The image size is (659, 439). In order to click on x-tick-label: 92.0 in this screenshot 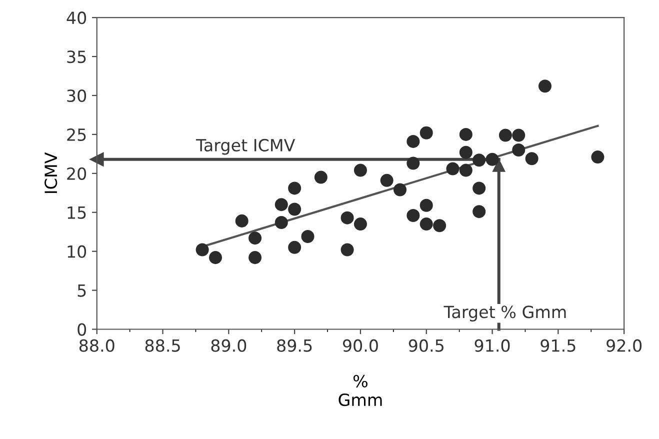, I will do `click(624, 345)`.